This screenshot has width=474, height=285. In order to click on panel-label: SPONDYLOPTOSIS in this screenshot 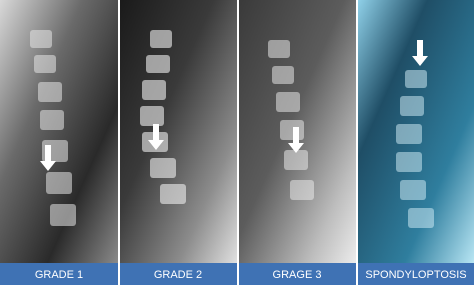, I will do `click(415, 275)`.